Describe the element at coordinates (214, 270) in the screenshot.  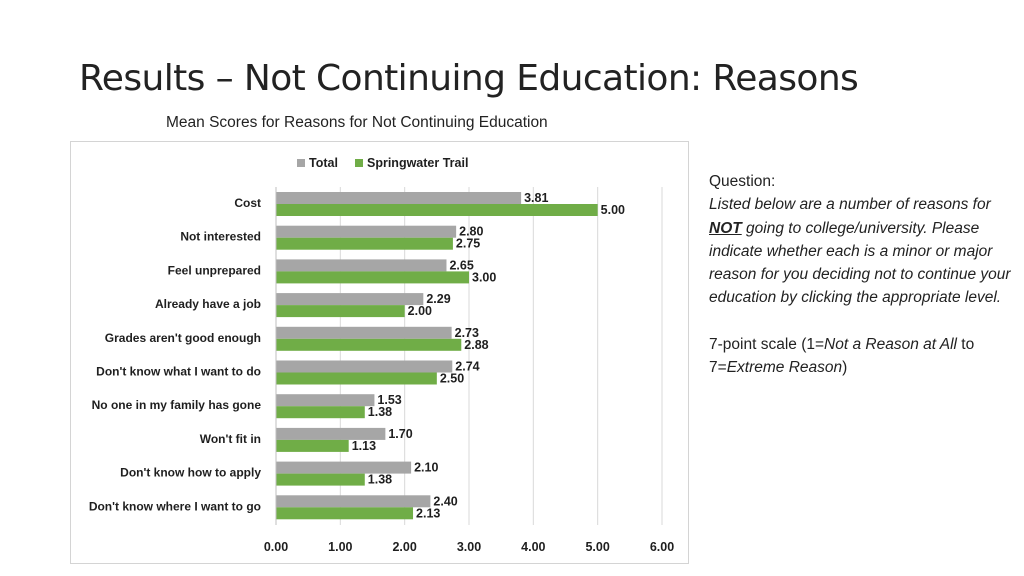
I see `category-label: Feel unprepared` at that location.